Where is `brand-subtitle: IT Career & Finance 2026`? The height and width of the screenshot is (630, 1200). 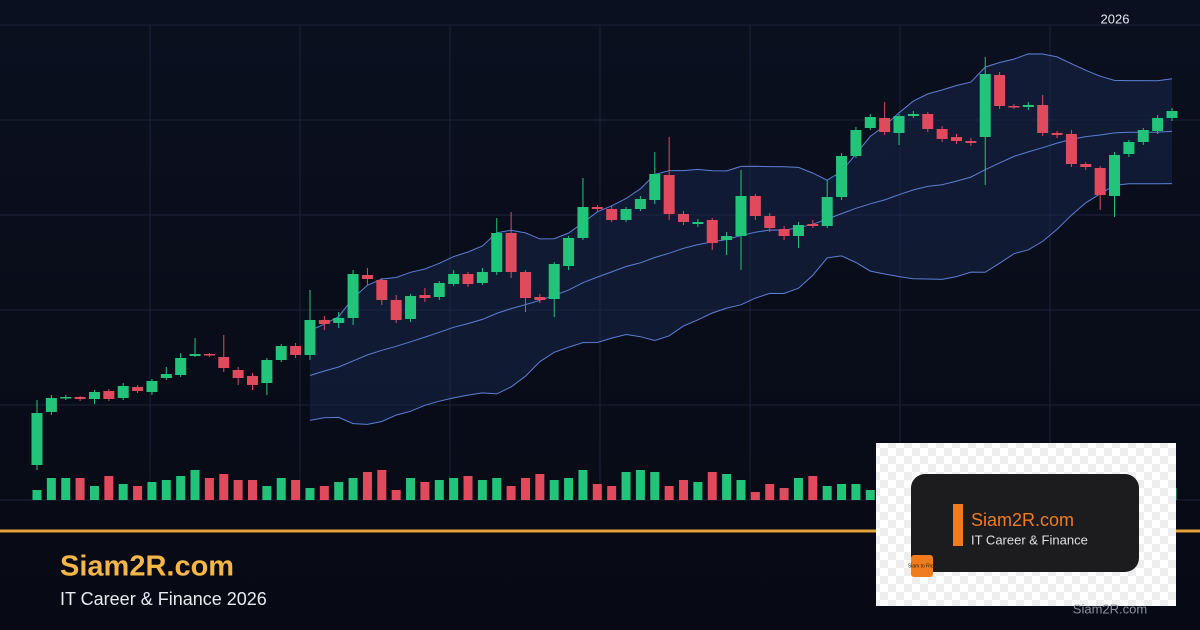
brand-subtitle: IT Career & Finance 2026 is located at coordinates (163, 599).